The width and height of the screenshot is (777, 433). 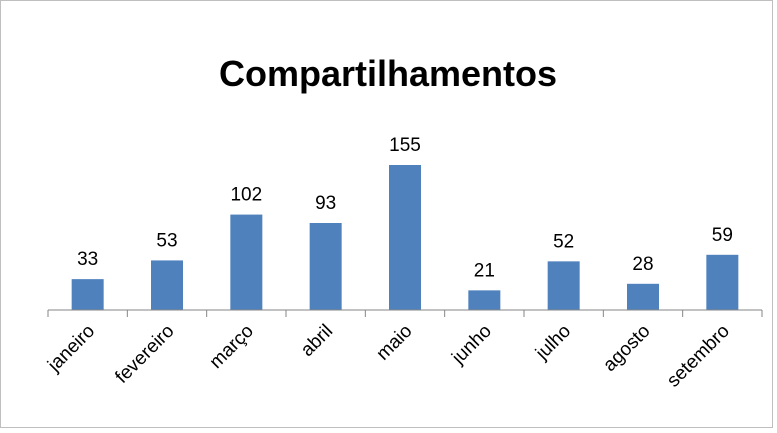 What do you see at coordinates (642, 264) in the screenshot?
I see `data-label: 28` at bounding box center [642, 264].